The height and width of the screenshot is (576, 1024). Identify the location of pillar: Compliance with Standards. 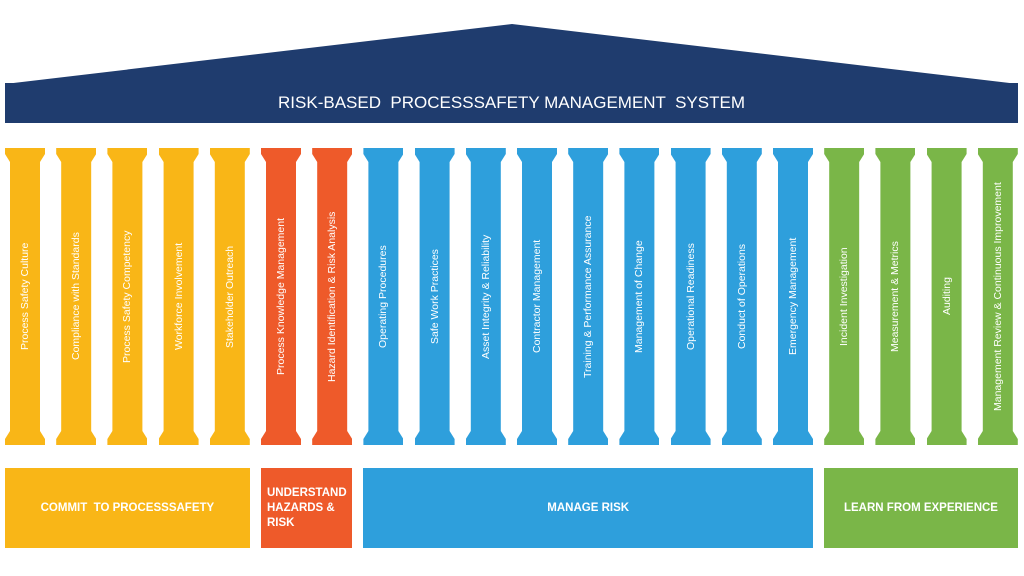
(76, 296).